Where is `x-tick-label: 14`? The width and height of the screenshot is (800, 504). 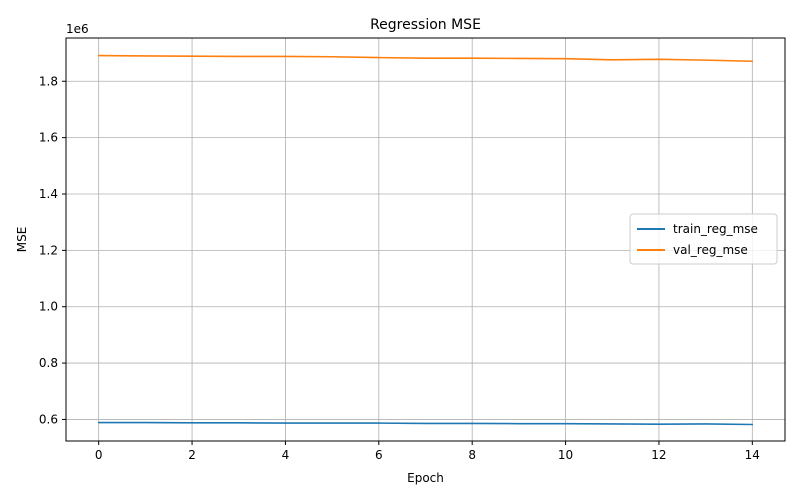
x-tick-label: 14 is located at coordinates (752, 455).